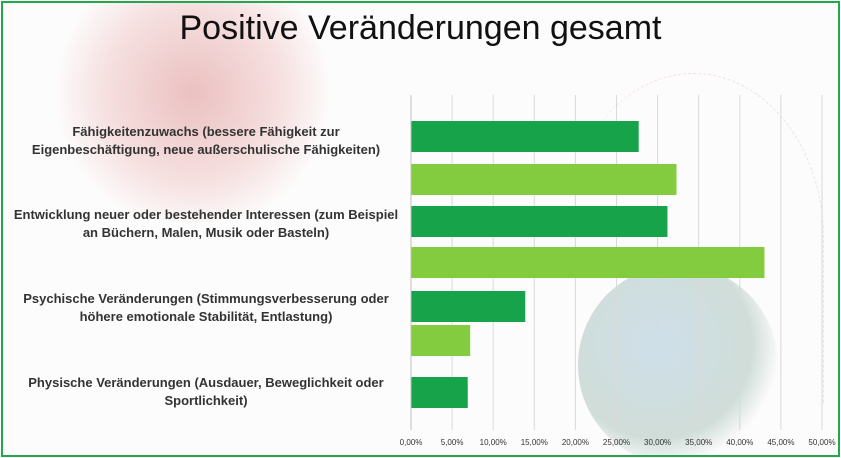 The height and width of the screenshot is (458, 841). What do you see at coordinates (698, 442) in the screenshot?
I see `x-tick-label: 35,00%` at bounding box center [698, 442].